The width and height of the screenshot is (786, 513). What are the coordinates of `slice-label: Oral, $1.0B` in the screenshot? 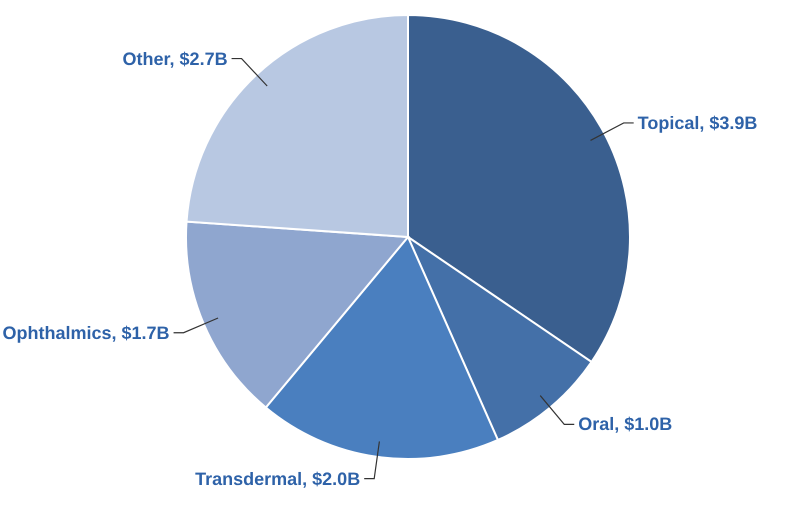 It's located at (625, 424).